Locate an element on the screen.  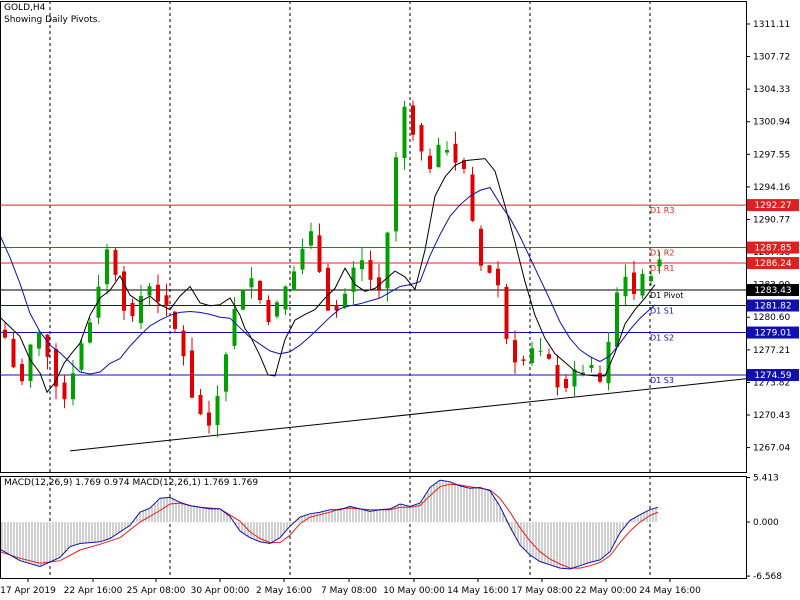
macd-y-tick-label: 0.000 is located at coordinates (766, 523).